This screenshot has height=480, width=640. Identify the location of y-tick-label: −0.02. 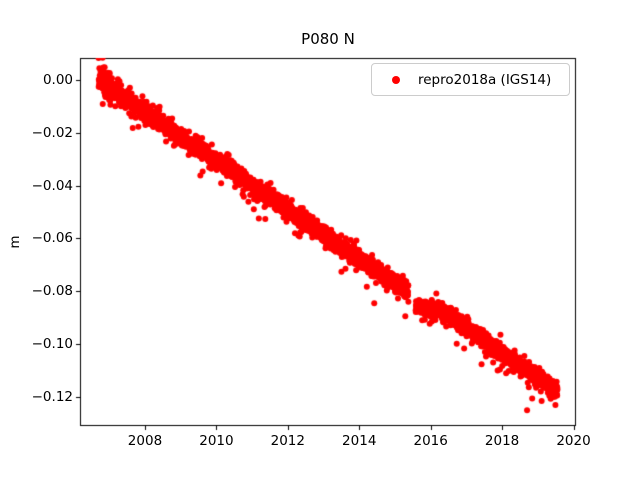
(52, 132).